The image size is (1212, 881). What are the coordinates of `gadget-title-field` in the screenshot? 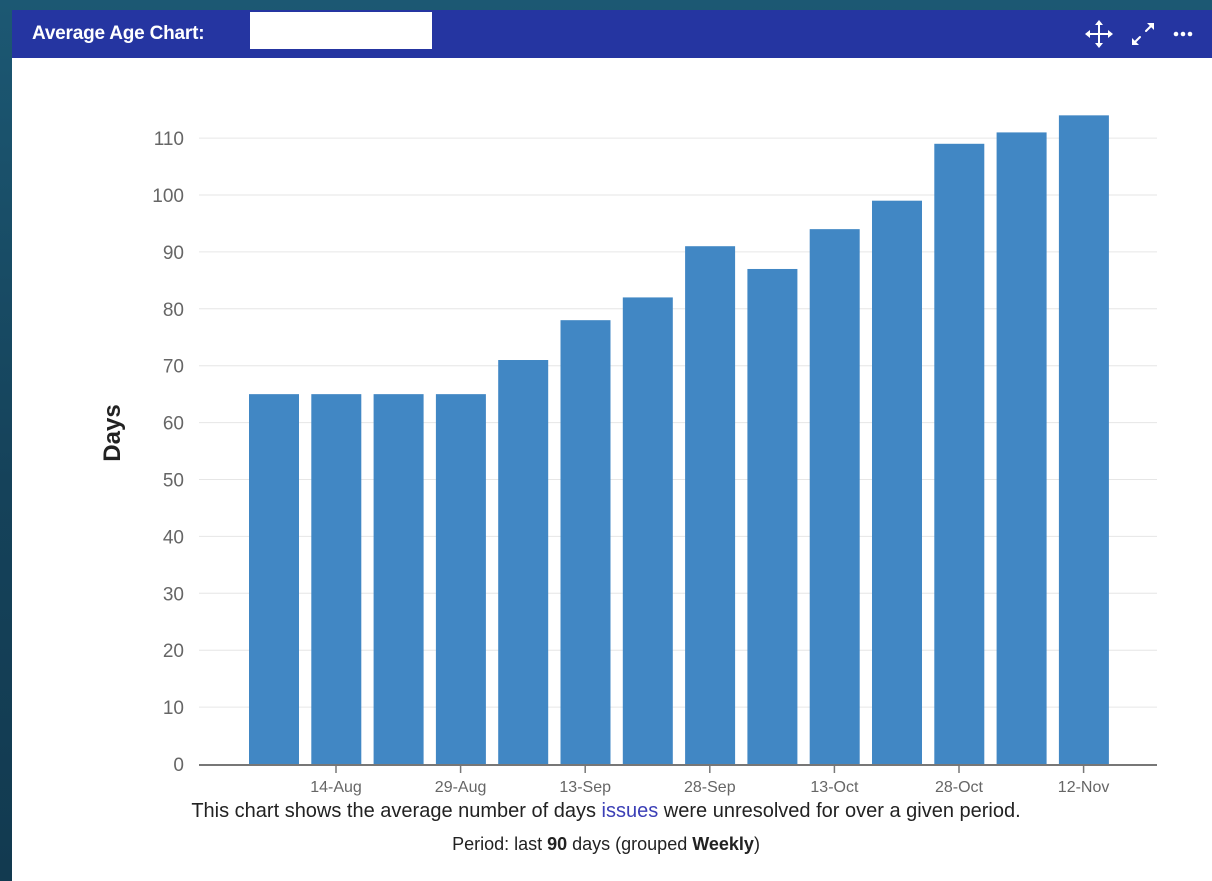 It's located at (341, 30).